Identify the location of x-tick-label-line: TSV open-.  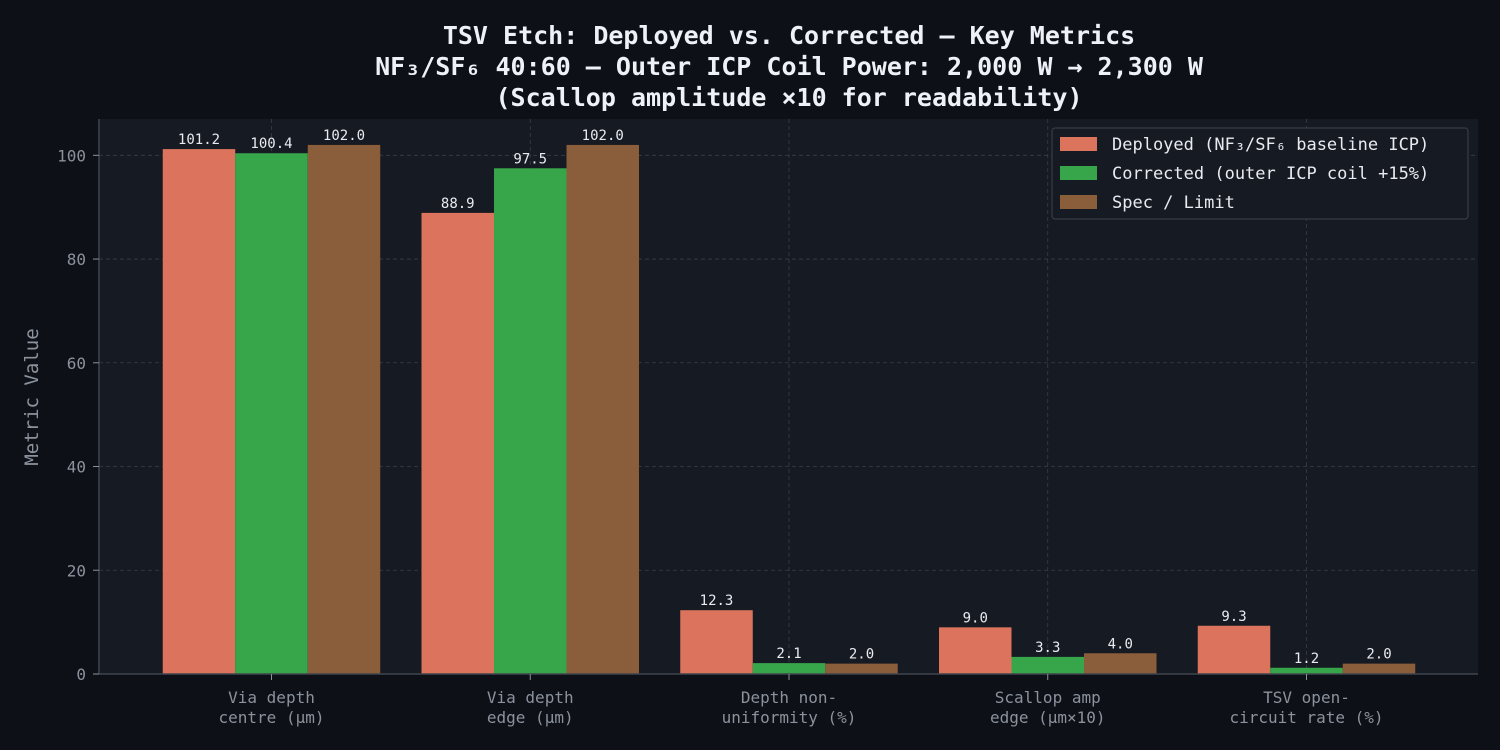
(1306, 697).